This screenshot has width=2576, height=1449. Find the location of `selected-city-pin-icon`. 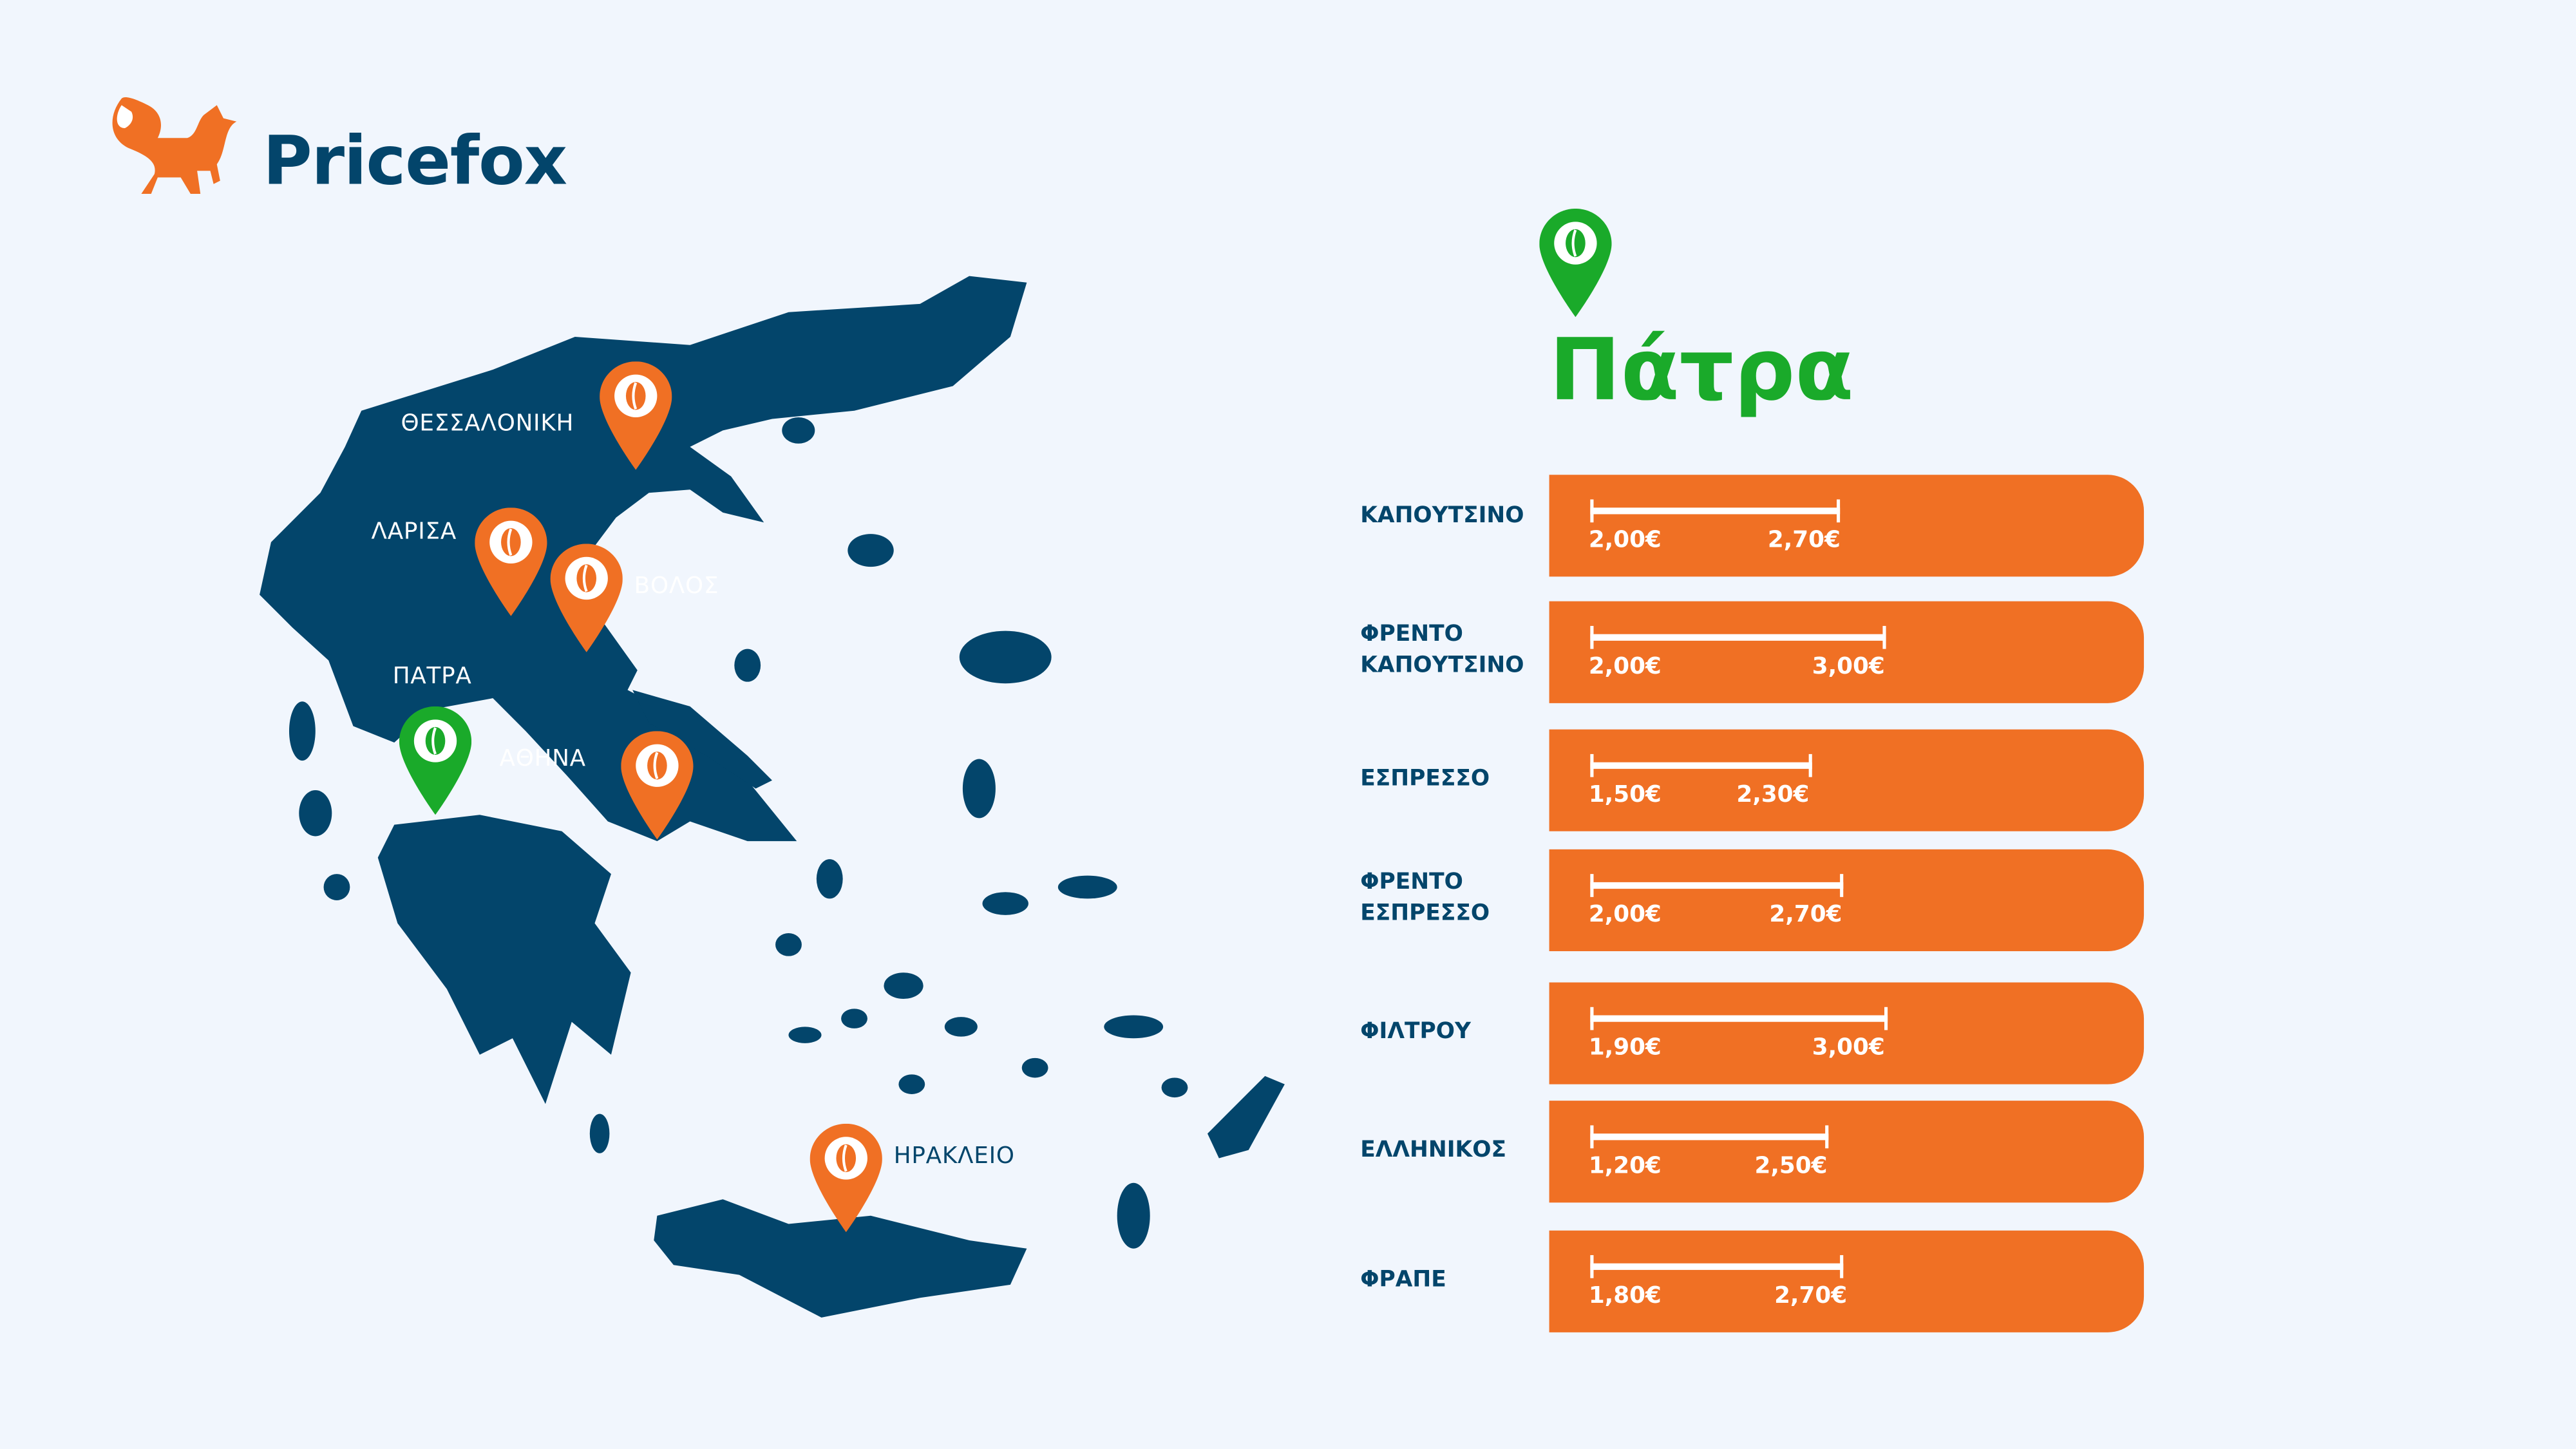

selected-city-pin-icon is located at coordinates (1576, 262).